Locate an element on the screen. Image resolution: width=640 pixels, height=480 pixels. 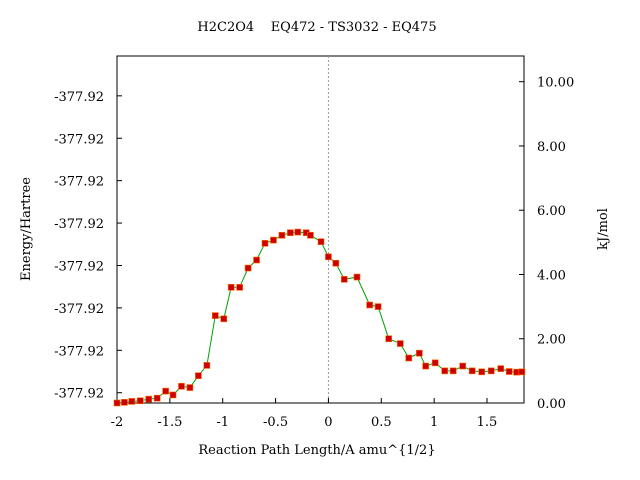
x-tick-label: 1.5 is located at coordinates (487, 422).